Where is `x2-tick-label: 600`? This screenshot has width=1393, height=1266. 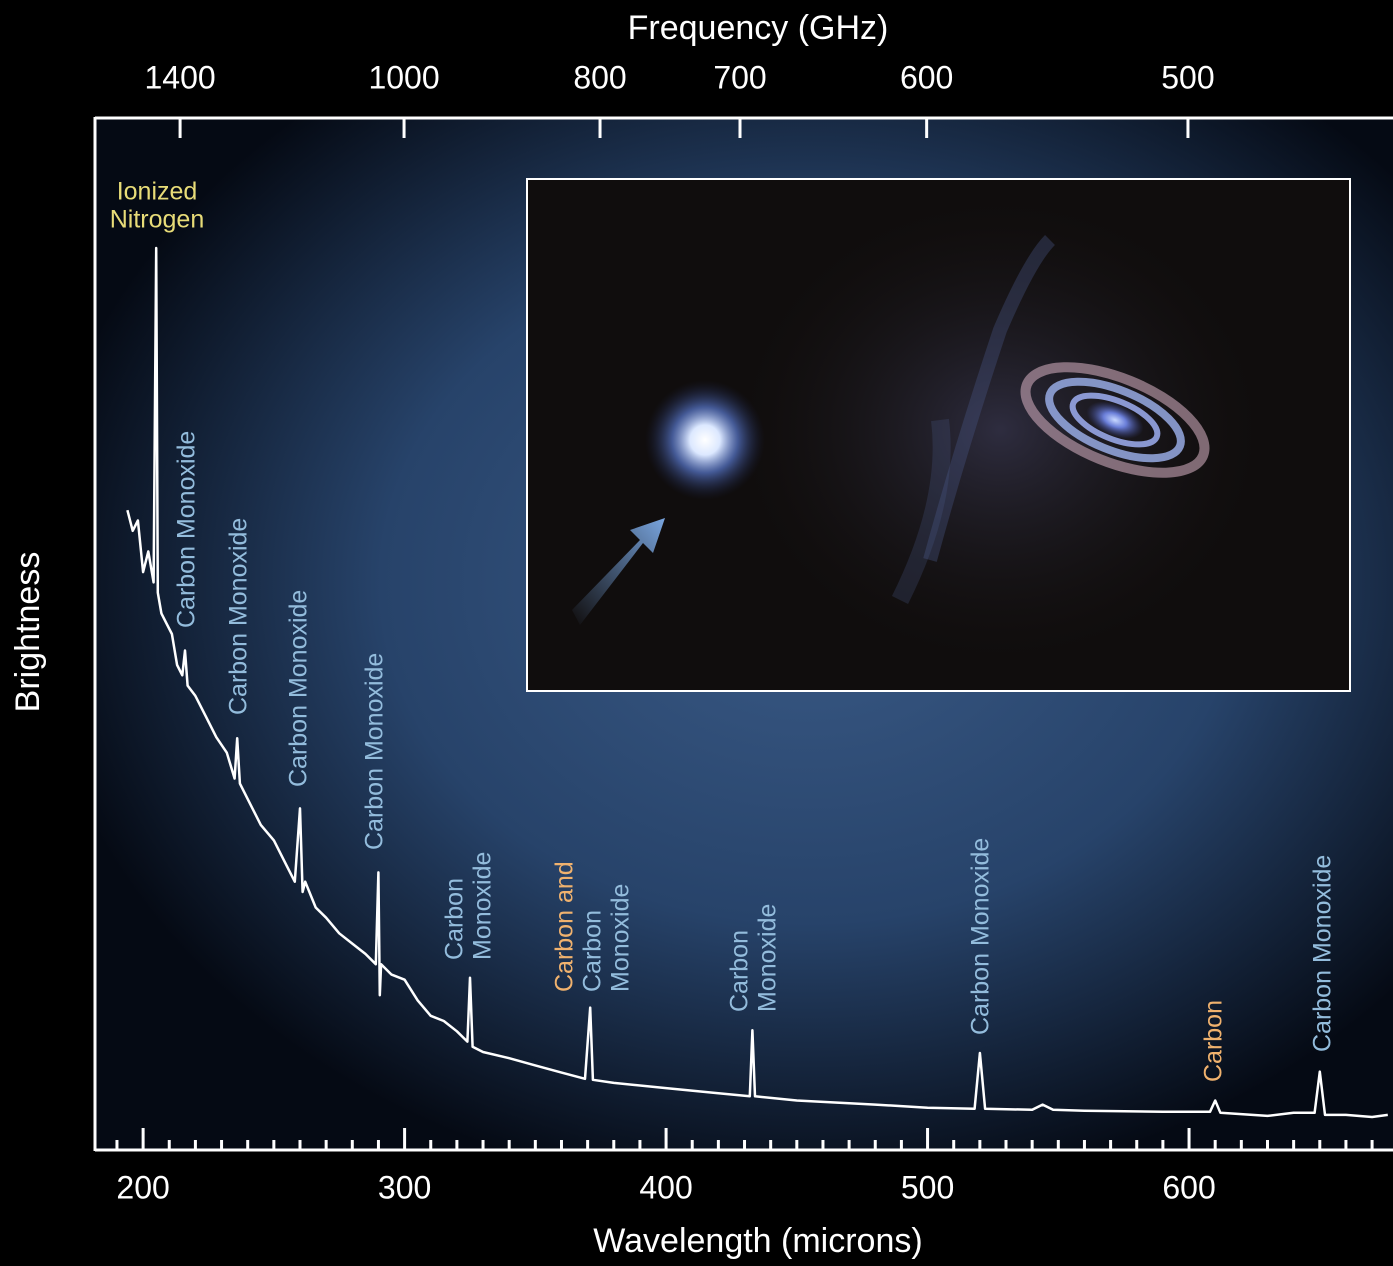 x2-tick-label: 600 is located at coordinates (926, 77).